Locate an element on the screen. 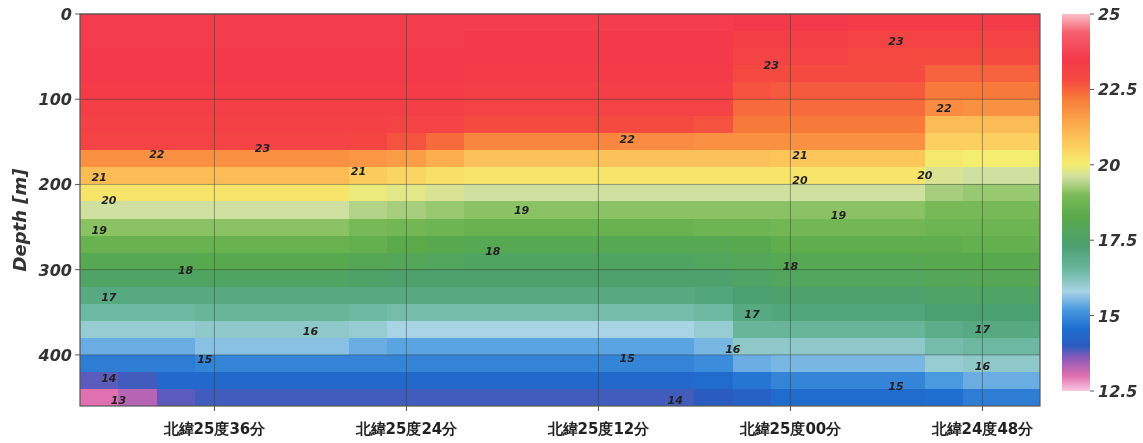 The image size is (1143, 443). color-bar-label: 17.5 is located at coordinates (1118, 241).